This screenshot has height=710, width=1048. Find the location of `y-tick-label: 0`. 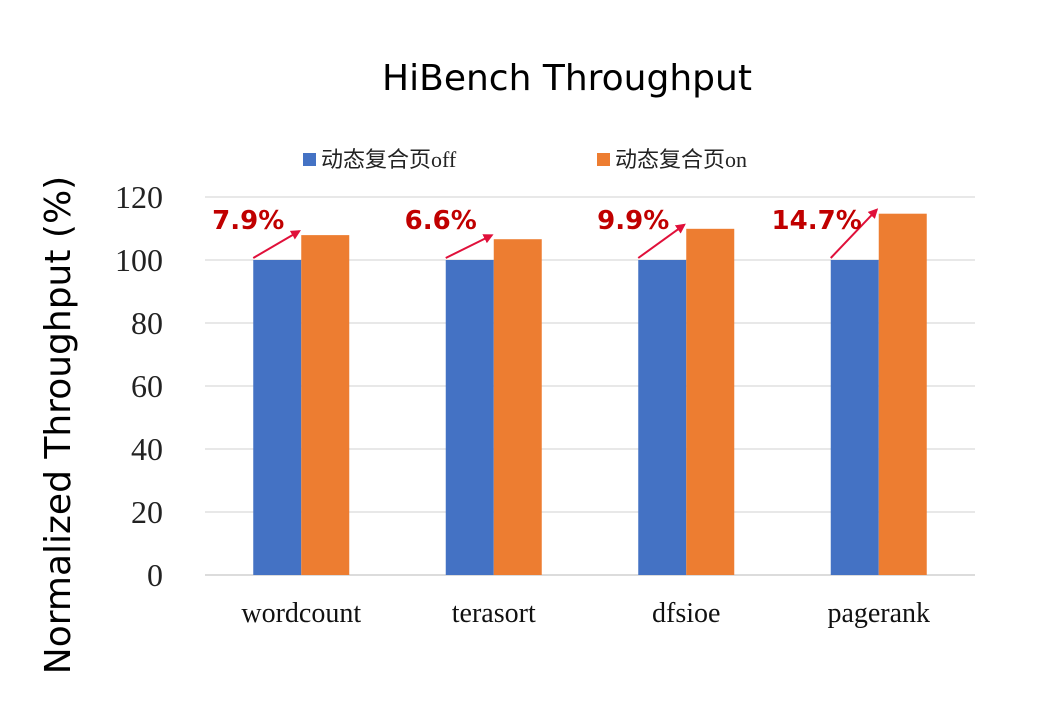

y-tick-label: 0 is located at coordinates (155, 575).